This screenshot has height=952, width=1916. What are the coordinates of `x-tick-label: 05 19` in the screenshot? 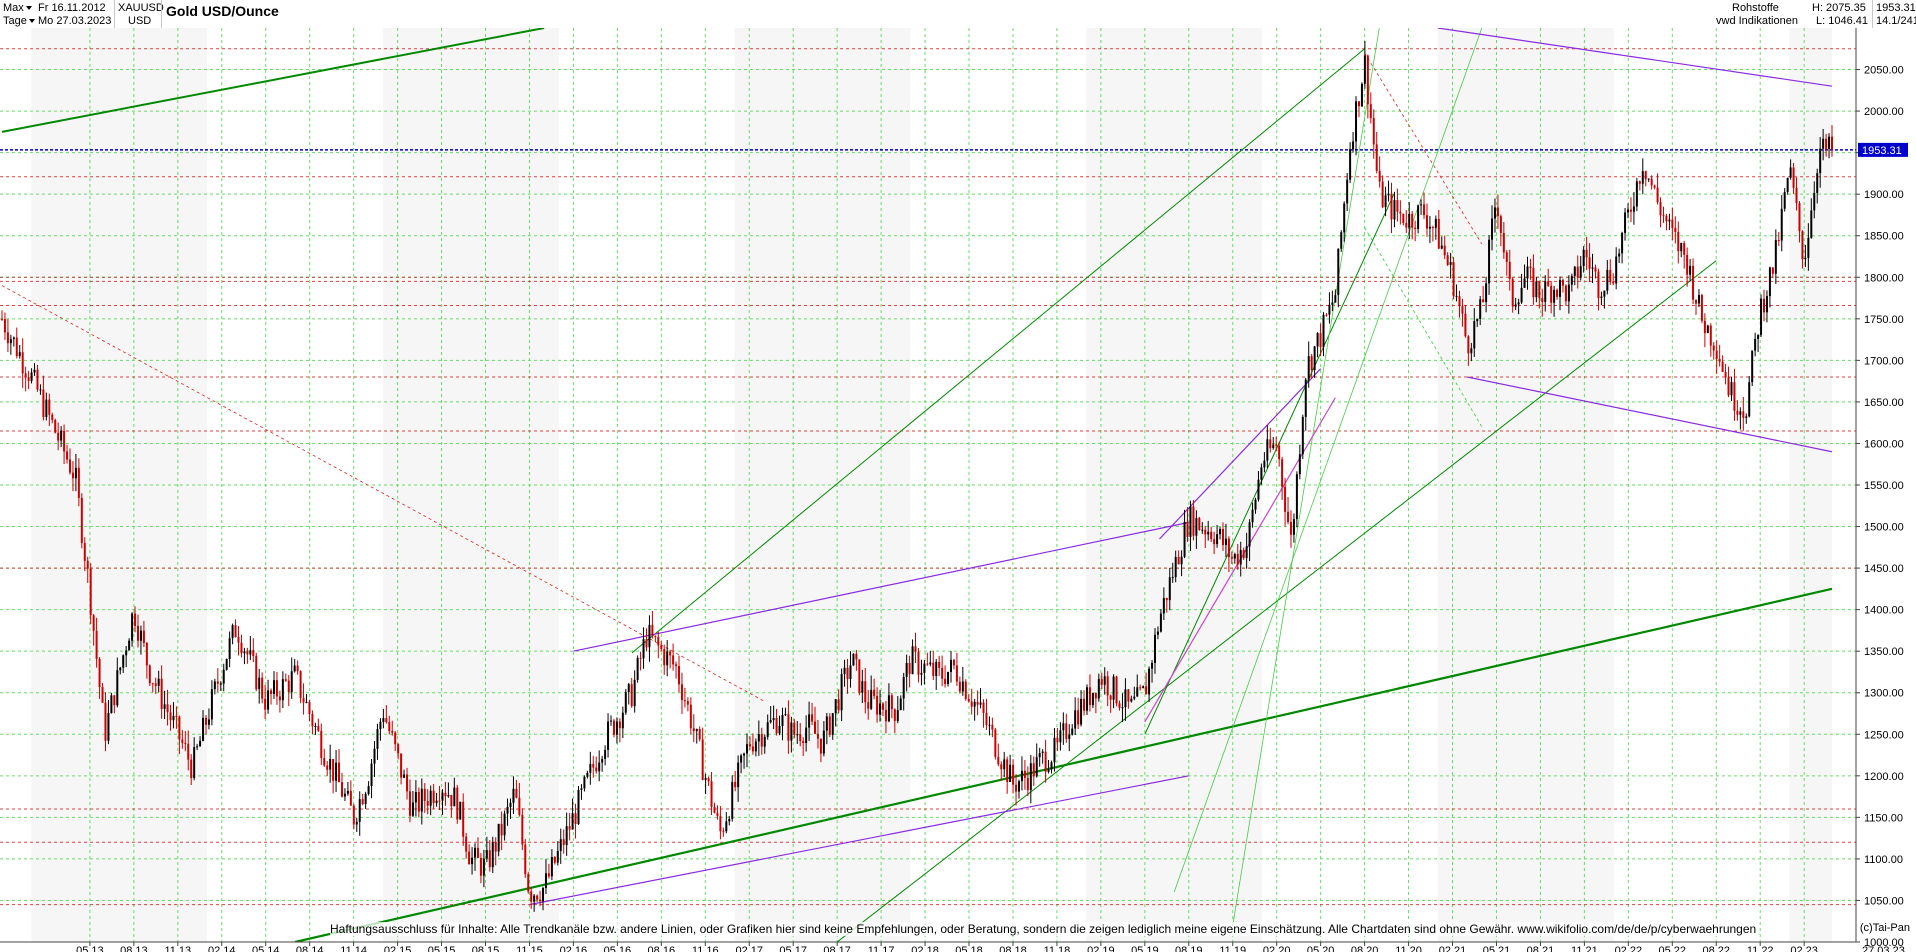 It's located at (1145, 948).